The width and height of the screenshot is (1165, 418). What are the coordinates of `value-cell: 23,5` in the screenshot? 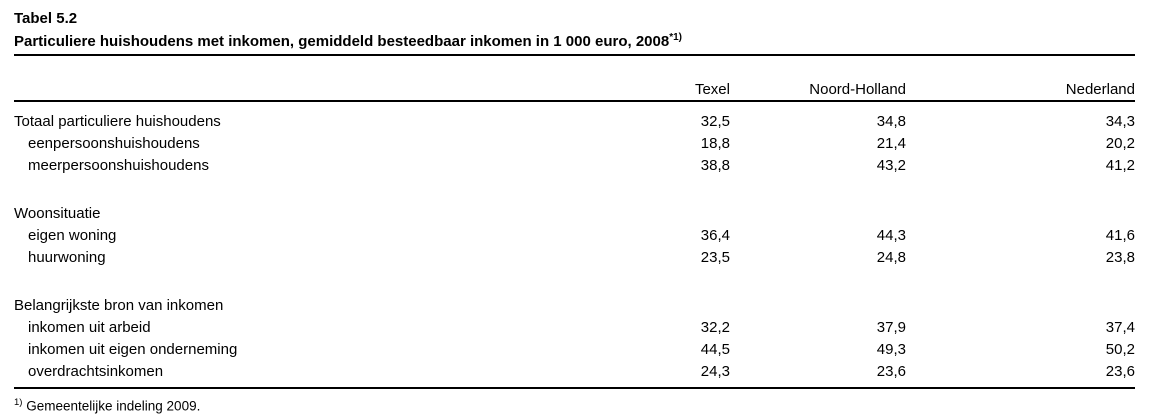 It's located at (715, 257).